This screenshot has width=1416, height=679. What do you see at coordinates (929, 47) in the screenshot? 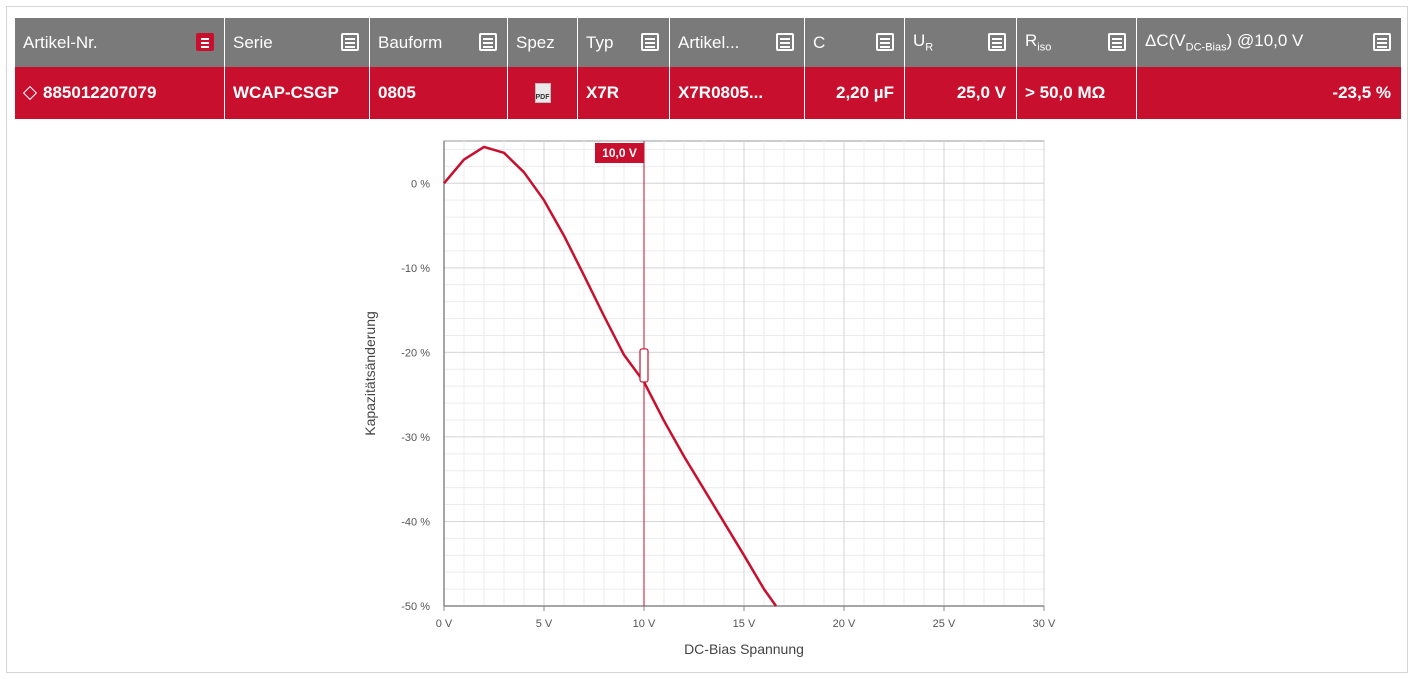
I see `column-label-sub: R` at bounding box center [929, 47].